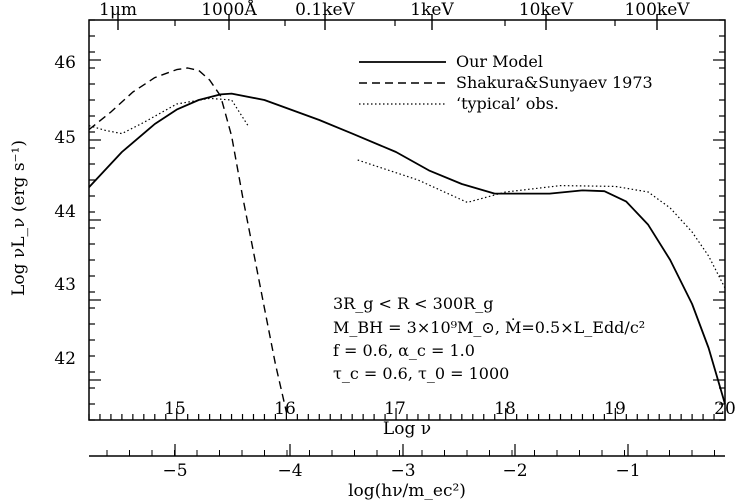 This screenshot has height=500, width=739. Describe the element at coordinates (489, 327) in the screenshot. I see `annotation-mass-accretion: M_BH = 3×10⁹M_⊙, Ṁ=0.5×L_Edd/c²` at that location.